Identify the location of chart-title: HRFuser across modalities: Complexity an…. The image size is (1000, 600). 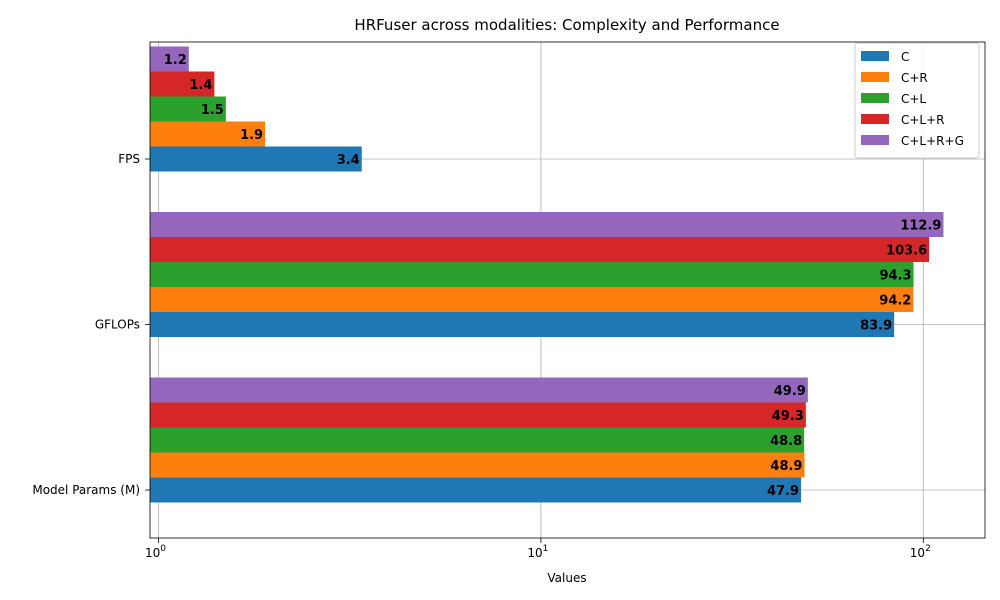
(566, 25).